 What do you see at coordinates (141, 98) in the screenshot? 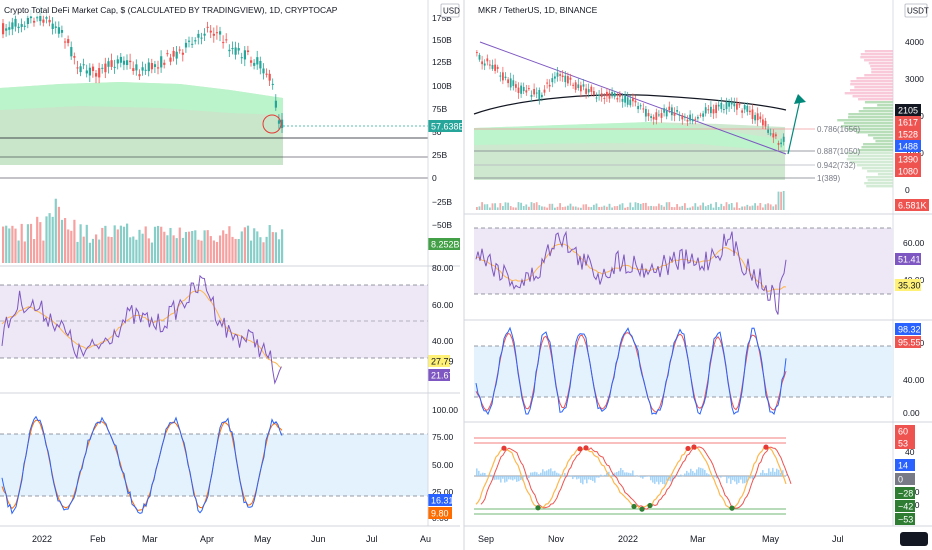
I see `left-mint-cloud` at bounding box center [141, 98].